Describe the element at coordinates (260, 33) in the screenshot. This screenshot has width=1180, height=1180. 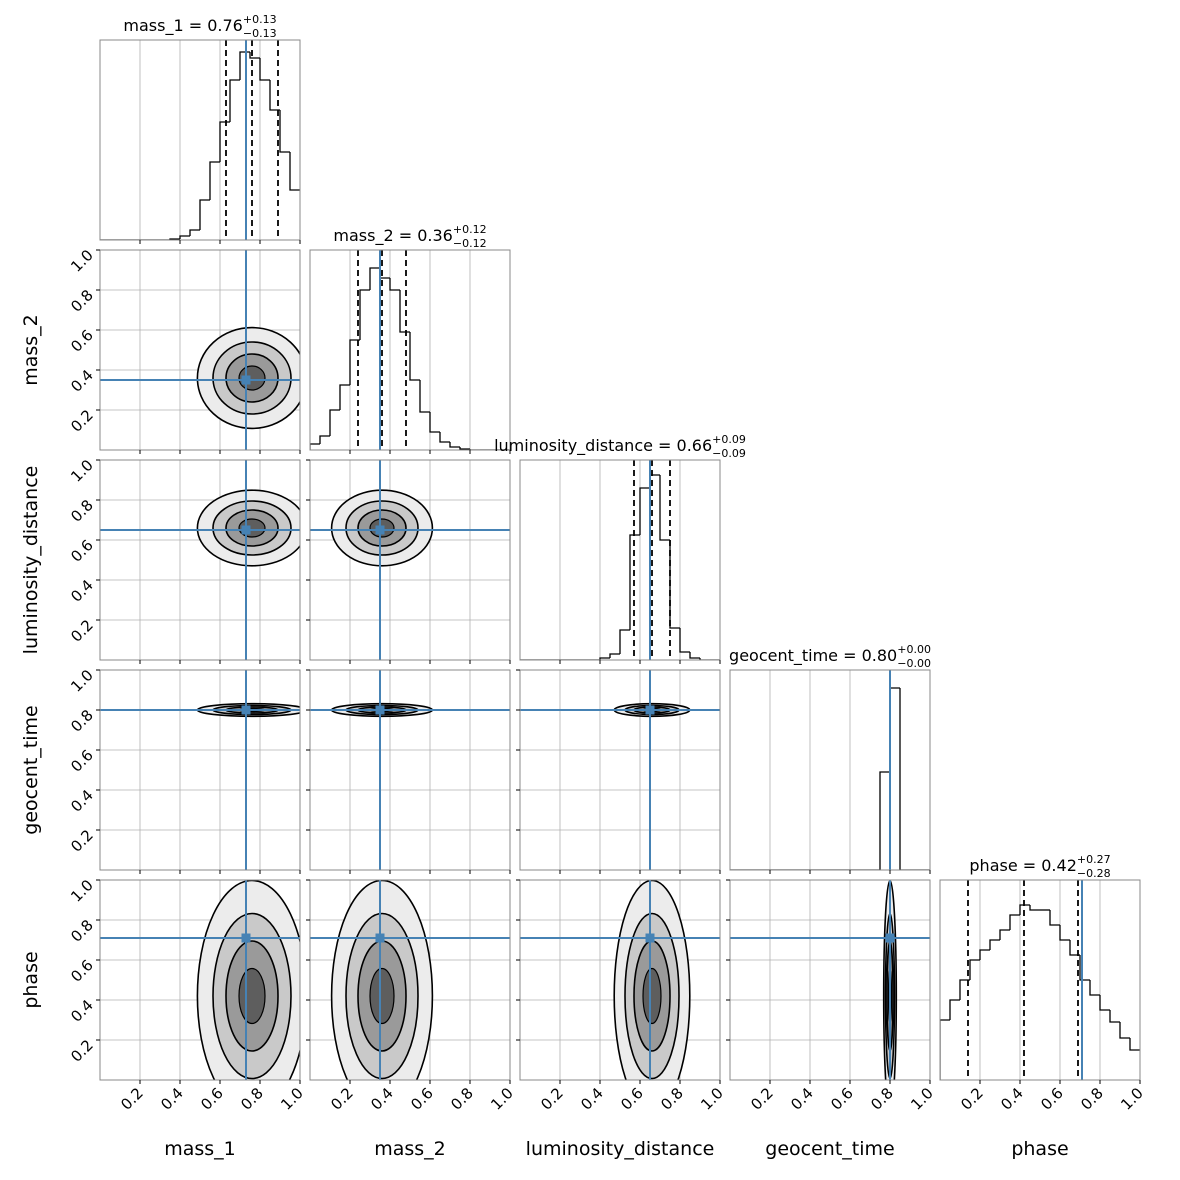
I see `err-minus: −0.13` at that location.